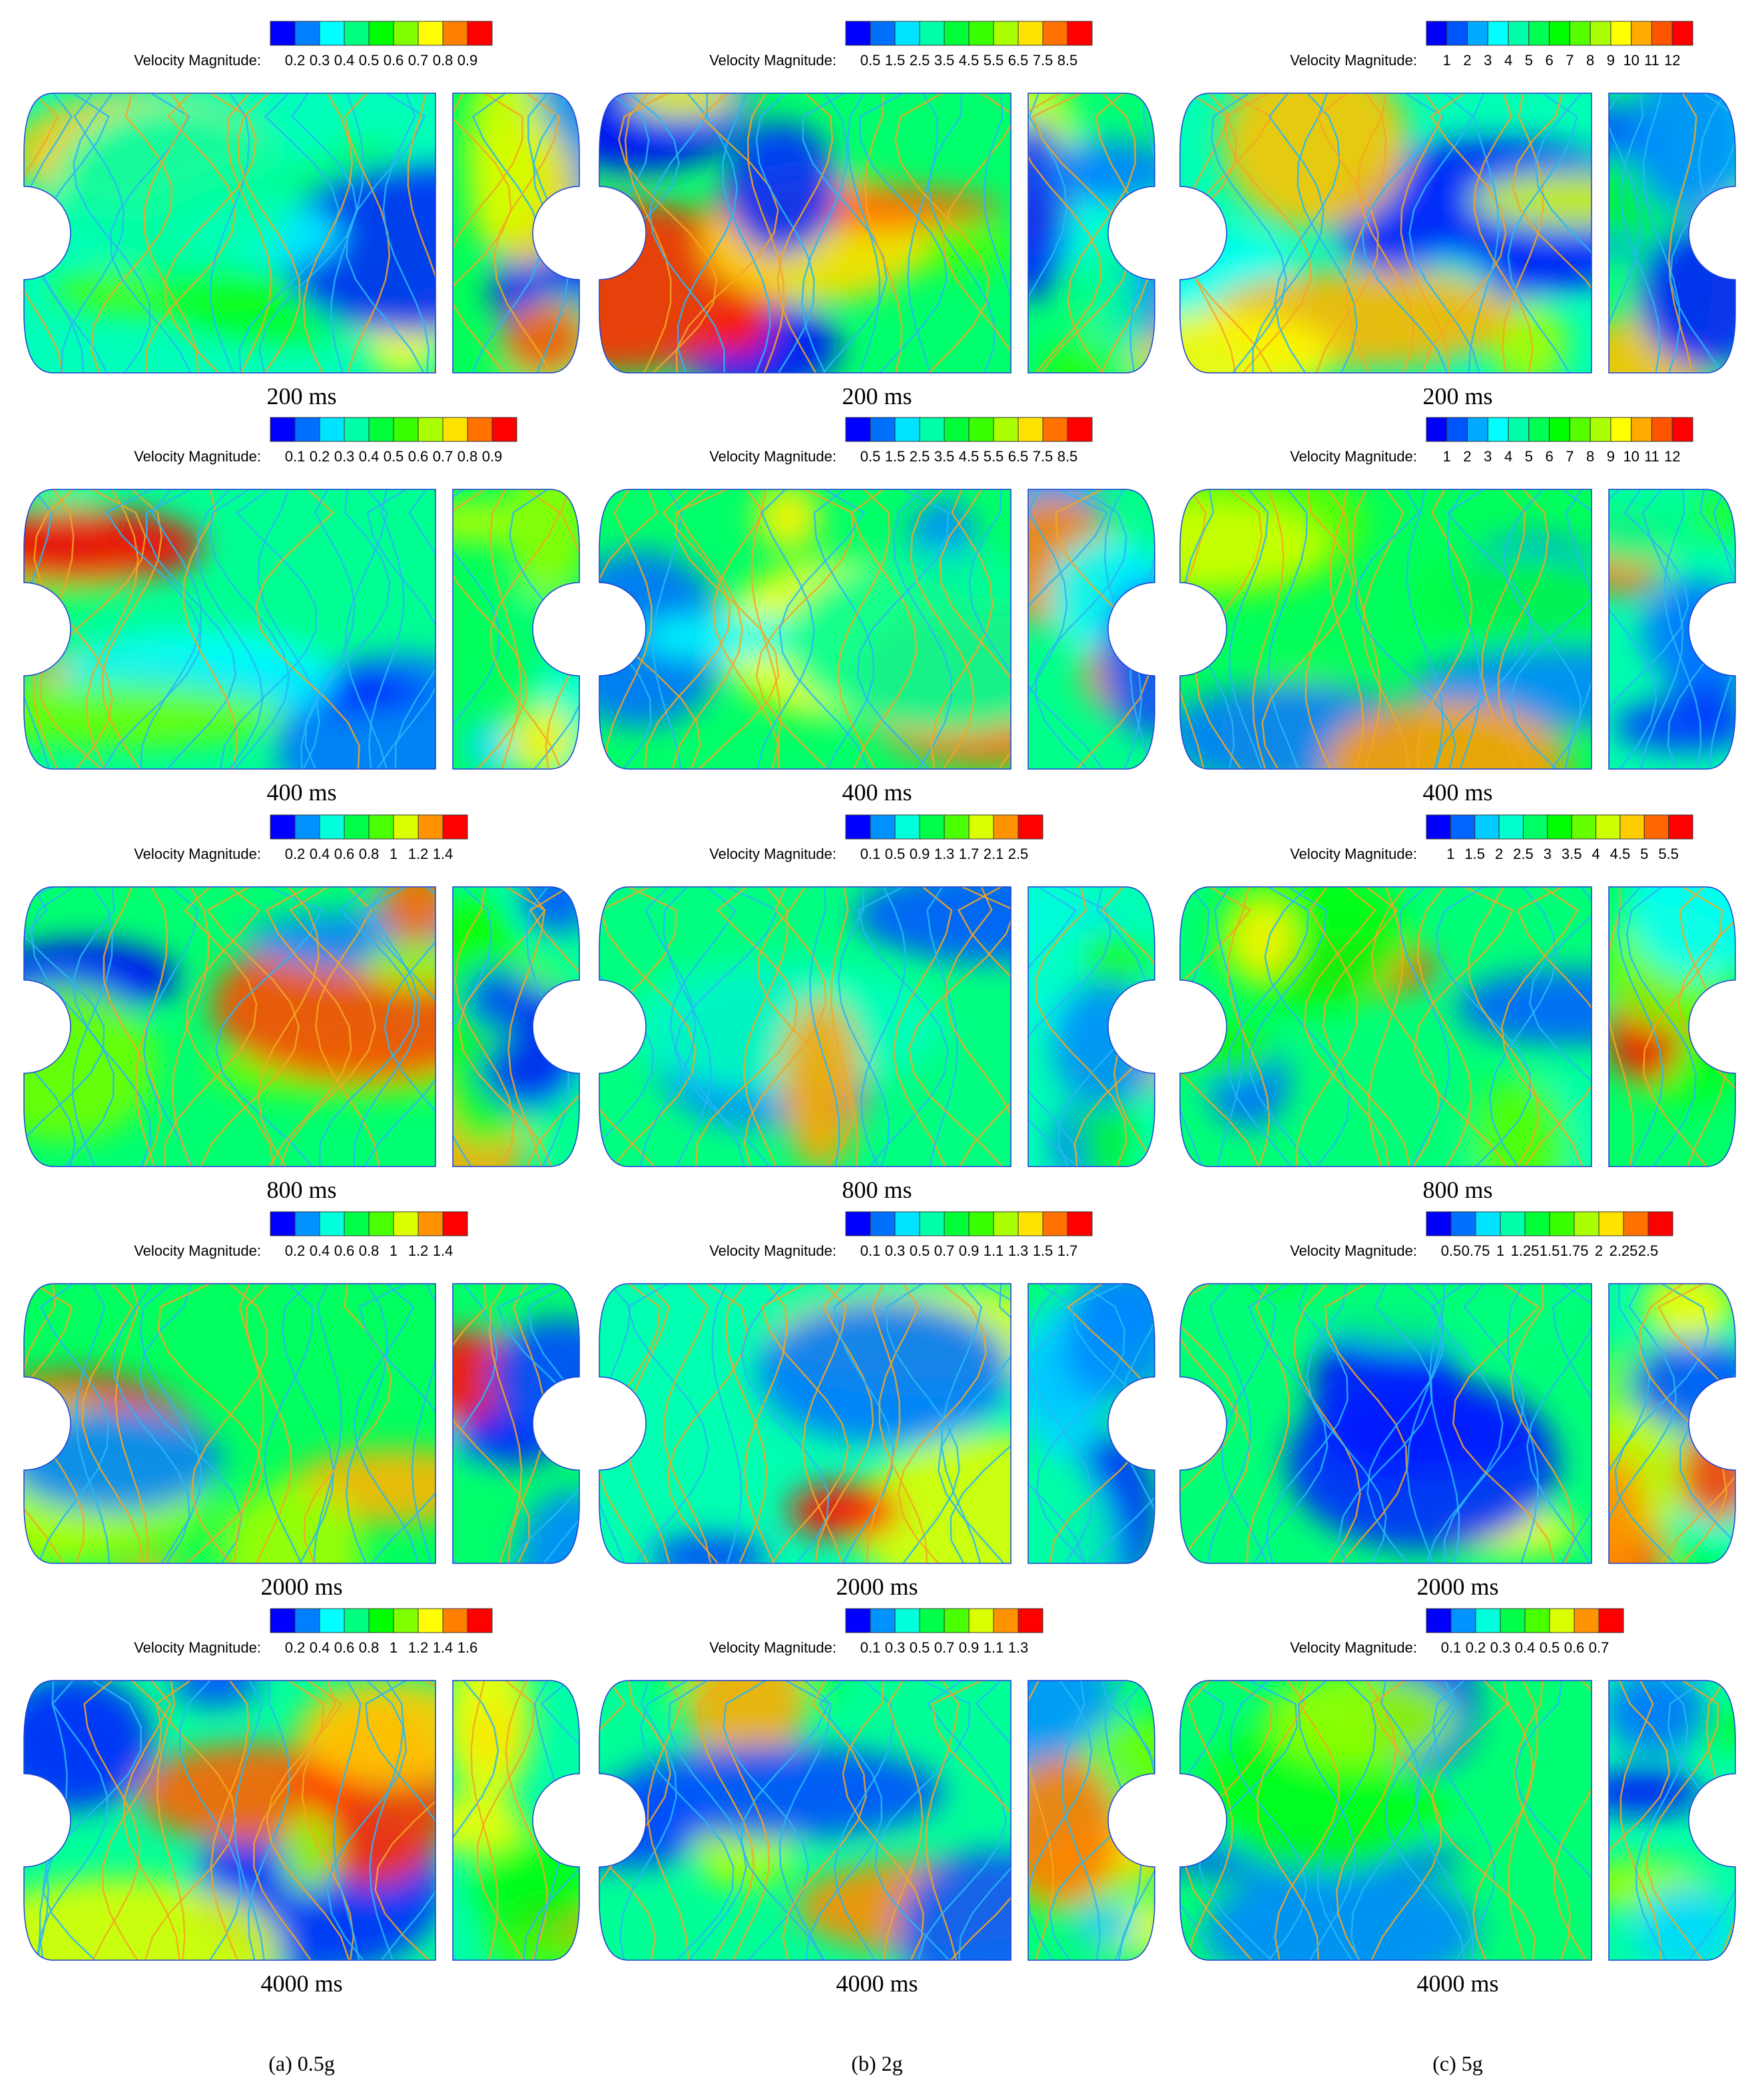 This screenshot has height=2098, width=1764. Describe the element at coordinates (1624, 1250) in the screenshot. I see `legend-tick-label: 2.25` at that location.